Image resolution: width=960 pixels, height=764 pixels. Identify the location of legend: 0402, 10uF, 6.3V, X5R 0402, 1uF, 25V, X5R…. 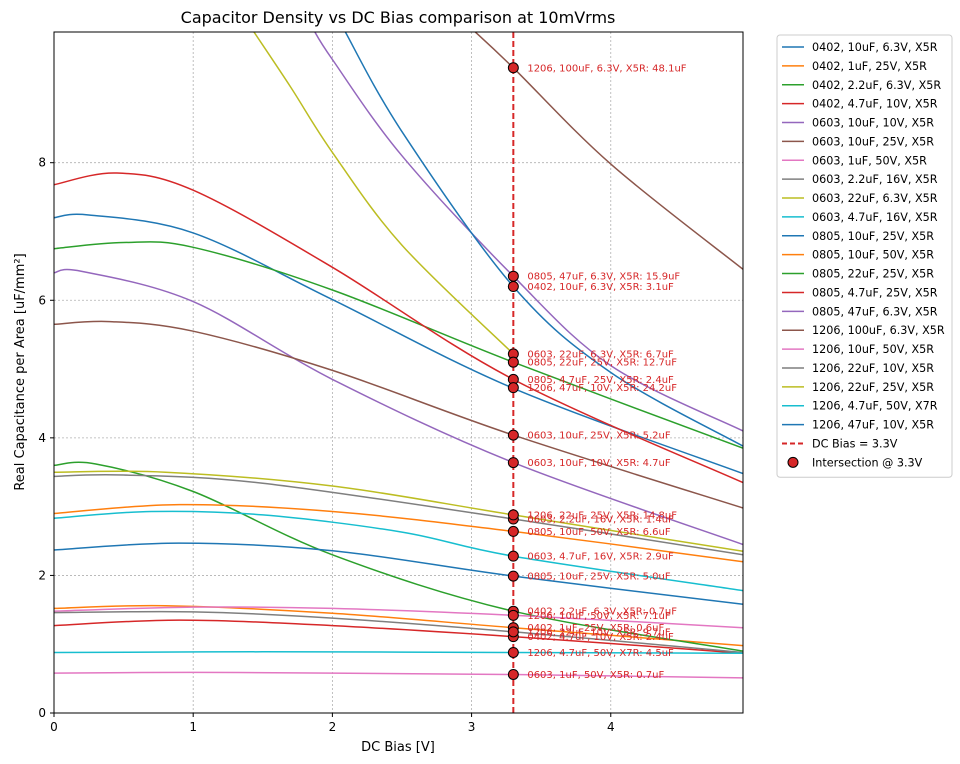
(864, 256).